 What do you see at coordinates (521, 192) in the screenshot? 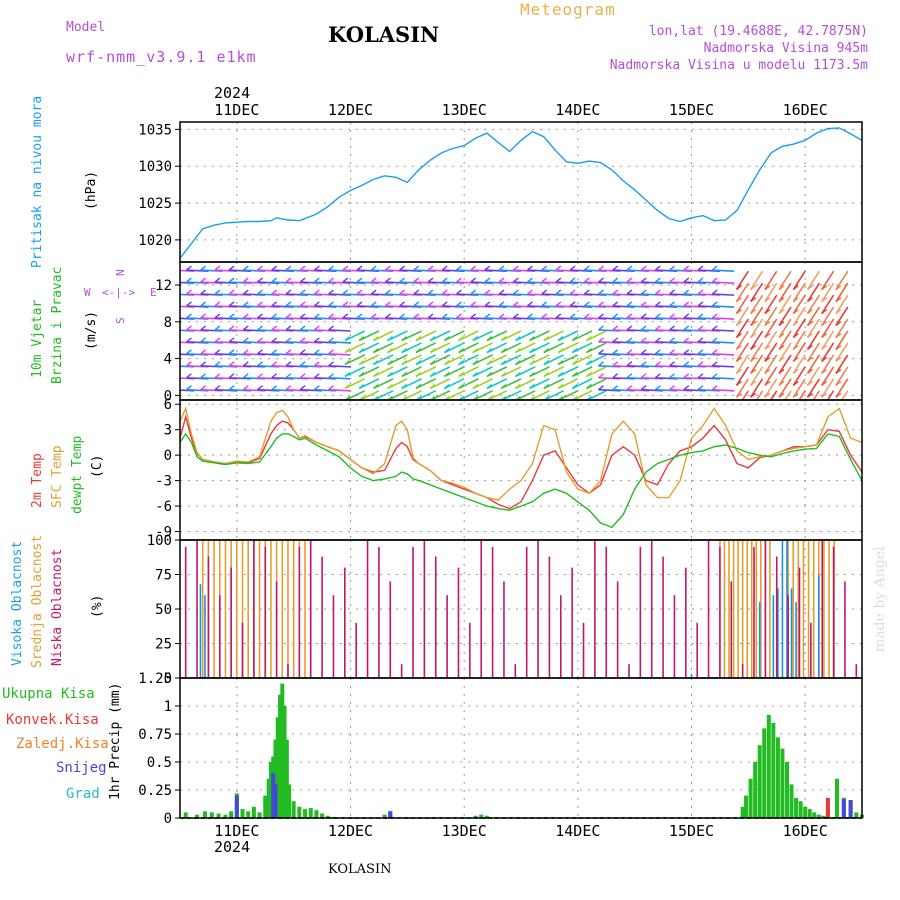
I see `pressure-frame` at bounding box center [521, 192].